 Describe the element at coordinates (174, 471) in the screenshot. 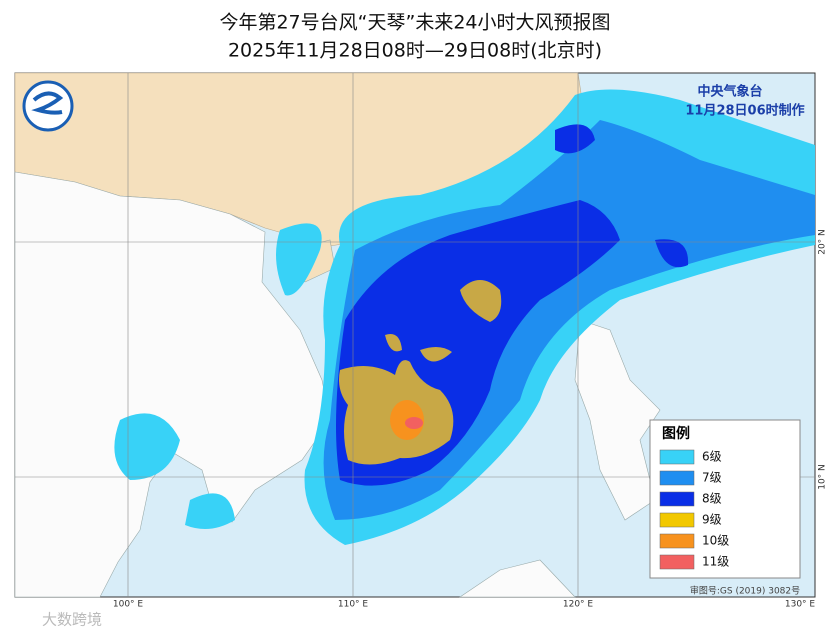

I see `zone-6-land` at that location.